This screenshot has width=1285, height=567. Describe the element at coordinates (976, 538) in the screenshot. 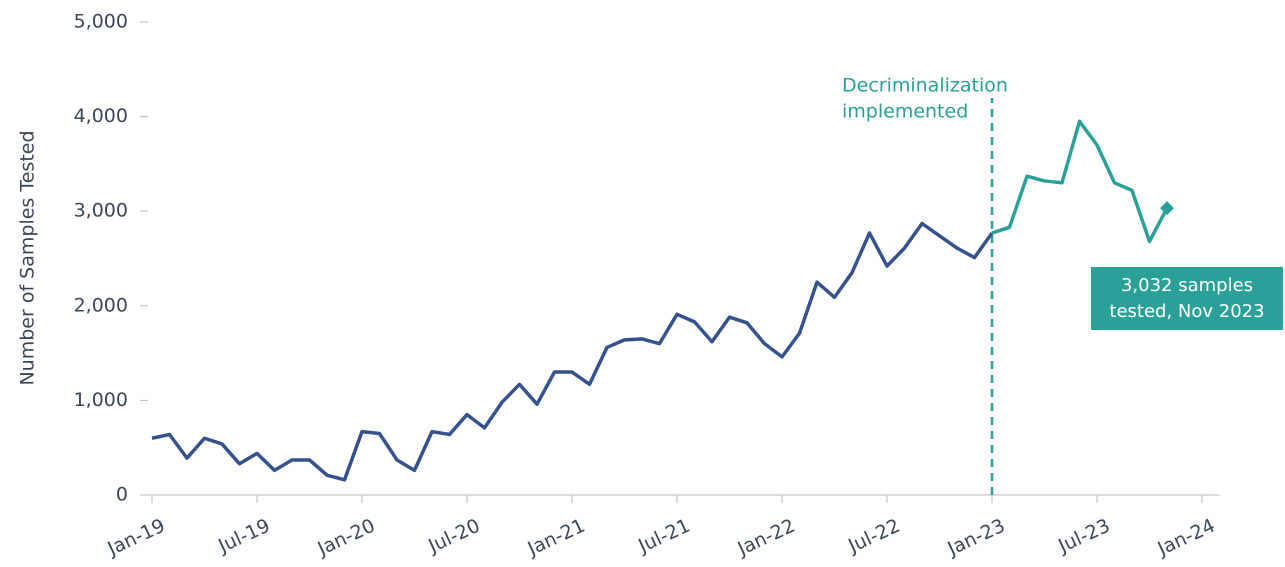

I see `x-tick-label: Jan-23` at that location.